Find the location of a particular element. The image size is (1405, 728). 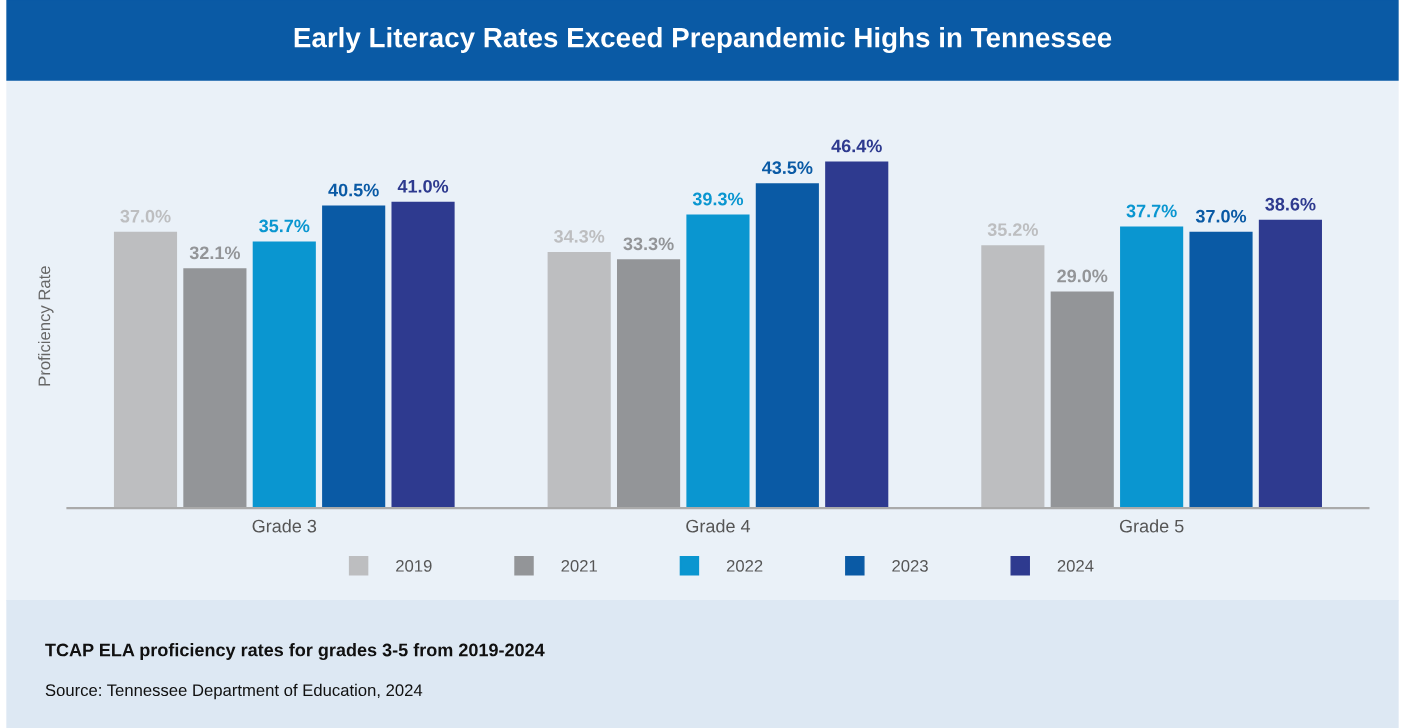

data-label: 41.0% is located at coordinates (423, 186).